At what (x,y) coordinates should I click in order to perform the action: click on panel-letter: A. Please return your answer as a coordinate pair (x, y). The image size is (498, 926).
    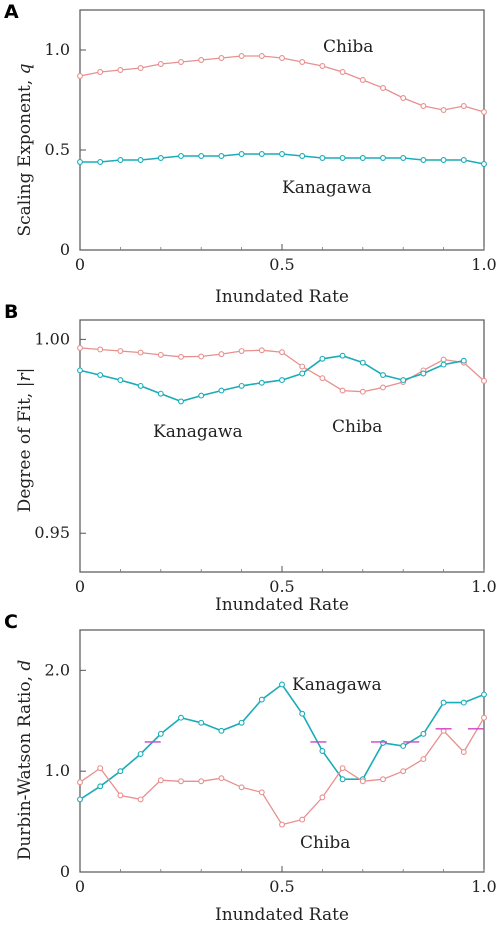
    Looking at the image, I should click on (11, 12).